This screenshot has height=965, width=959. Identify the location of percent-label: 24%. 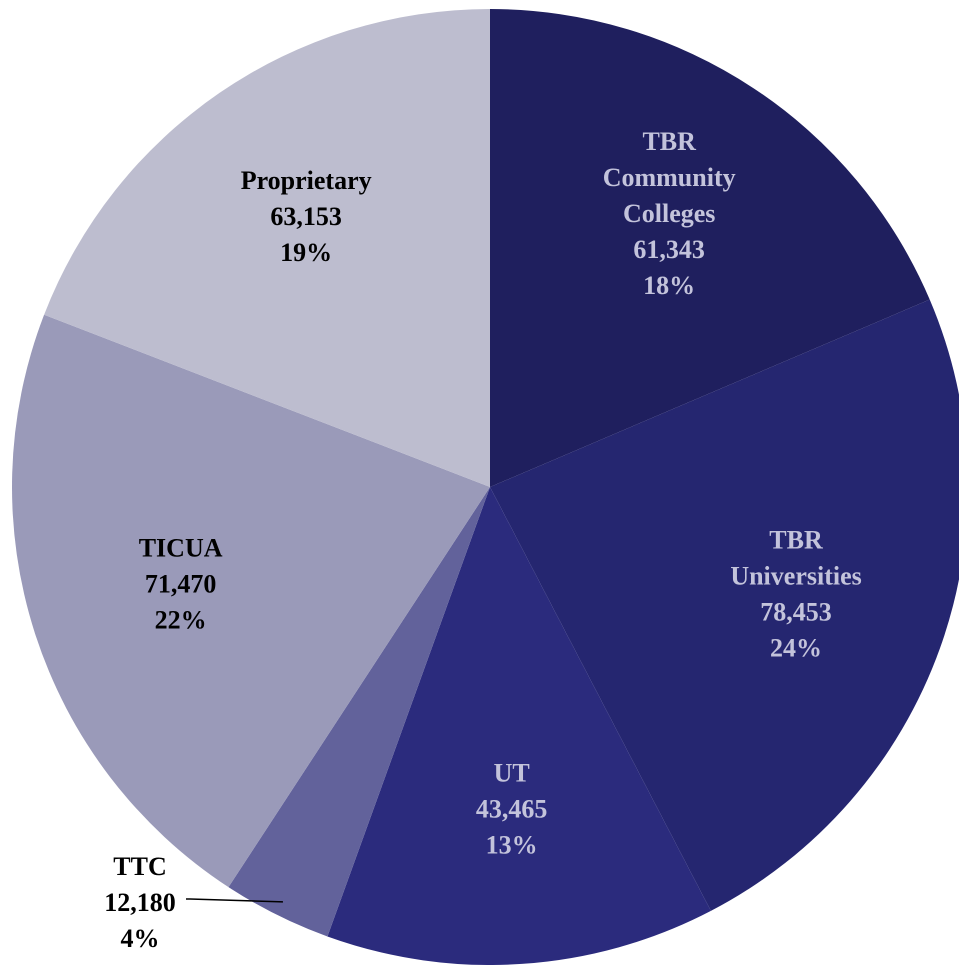
(796, 647).